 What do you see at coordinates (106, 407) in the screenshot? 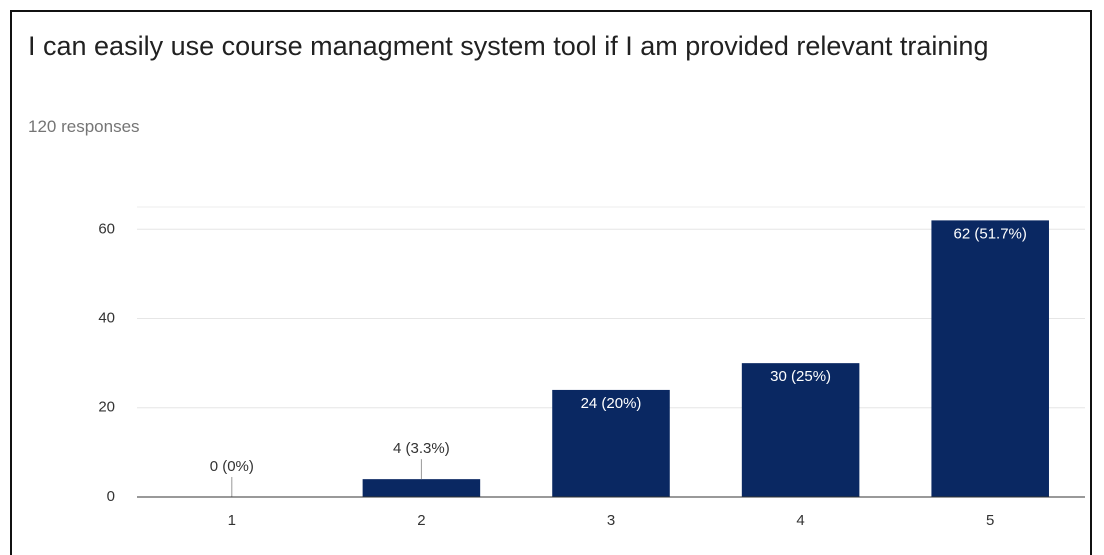
I see `y-tick-label: 20` at bounding box center [106, 407].